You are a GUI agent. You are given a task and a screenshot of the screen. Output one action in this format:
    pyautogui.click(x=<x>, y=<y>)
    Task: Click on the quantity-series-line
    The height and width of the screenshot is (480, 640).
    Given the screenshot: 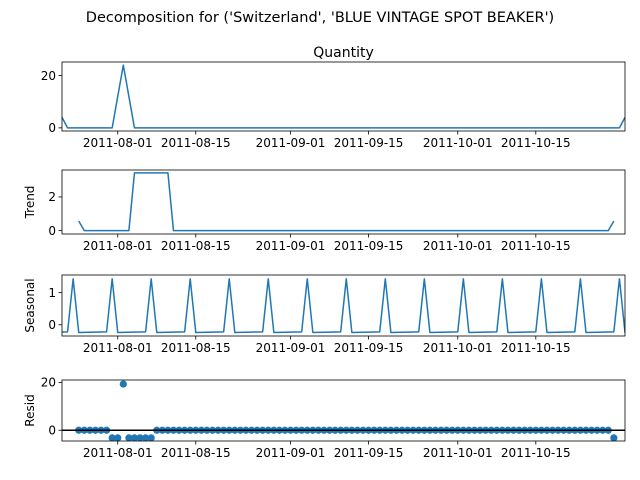 What is the action you would take?
    pyautogui.click(x=343, y=96)
    